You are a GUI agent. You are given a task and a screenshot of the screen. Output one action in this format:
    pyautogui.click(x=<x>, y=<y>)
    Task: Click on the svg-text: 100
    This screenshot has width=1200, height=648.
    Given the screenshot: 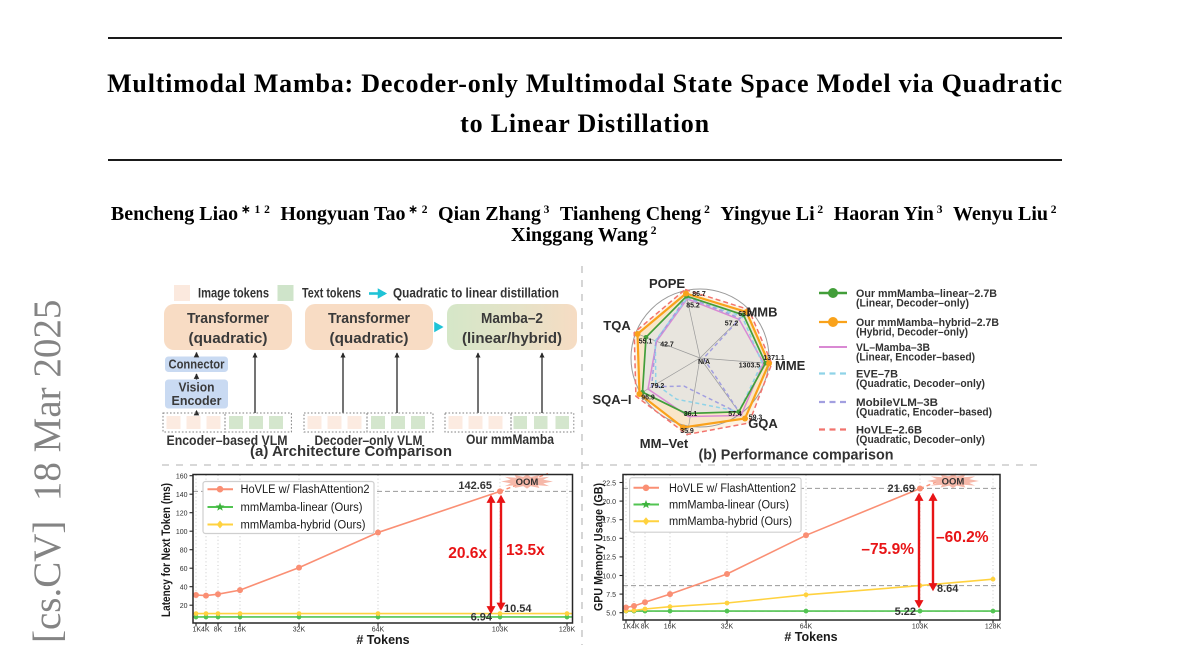 What is the action you would take?
    pyautogui.click(x=182, y=532)
    